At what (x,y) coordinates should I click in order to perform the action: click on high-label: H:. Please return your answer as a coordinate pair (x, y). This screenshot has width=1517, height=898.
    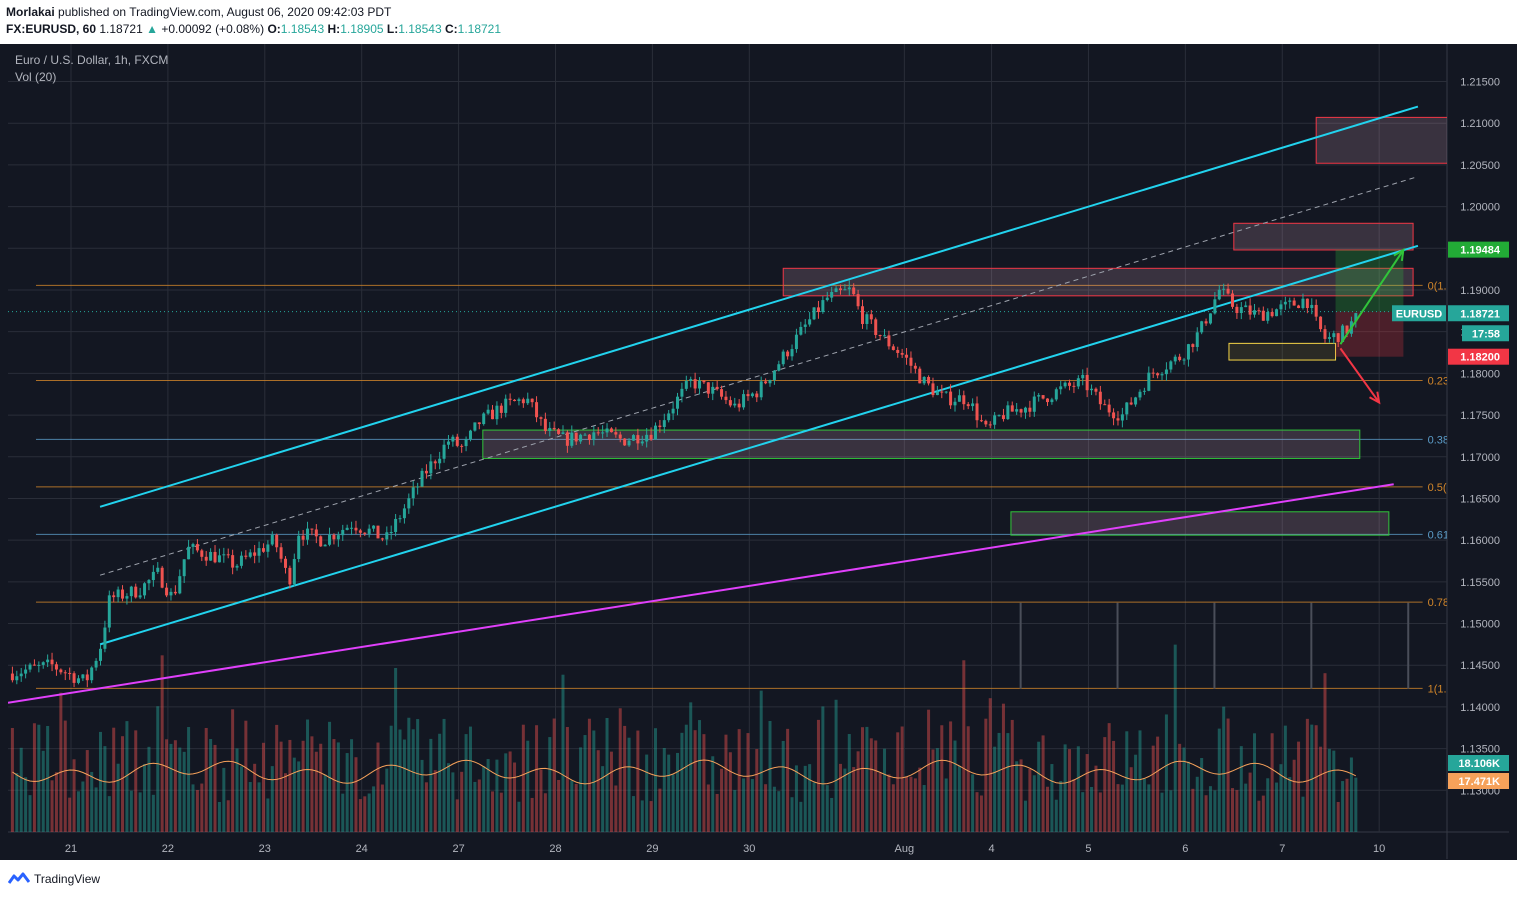
    Looking at the image, I should click on (334, 29).